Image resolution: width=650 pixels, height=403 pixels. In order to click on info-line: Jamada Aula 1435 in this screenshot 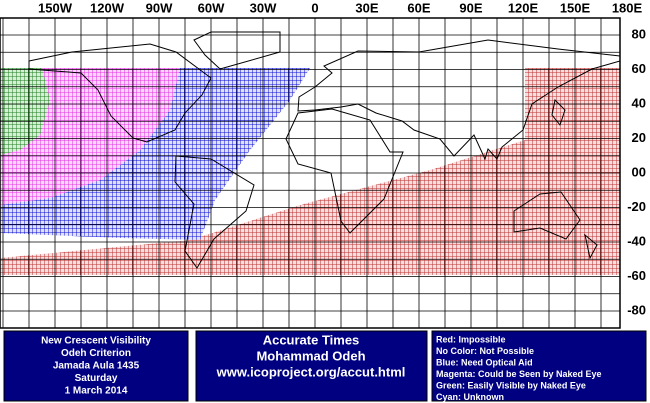, I will do `click(96, 366)`.